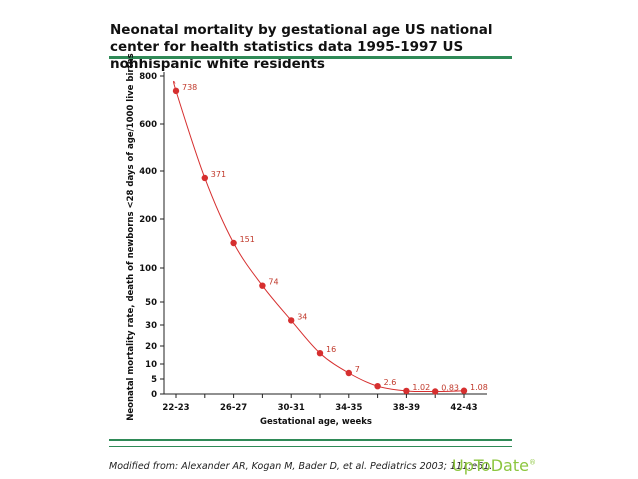  Describe the element at coordinates (310, 446) in the screenshot. I see `bottom-divider-thin` at that location.